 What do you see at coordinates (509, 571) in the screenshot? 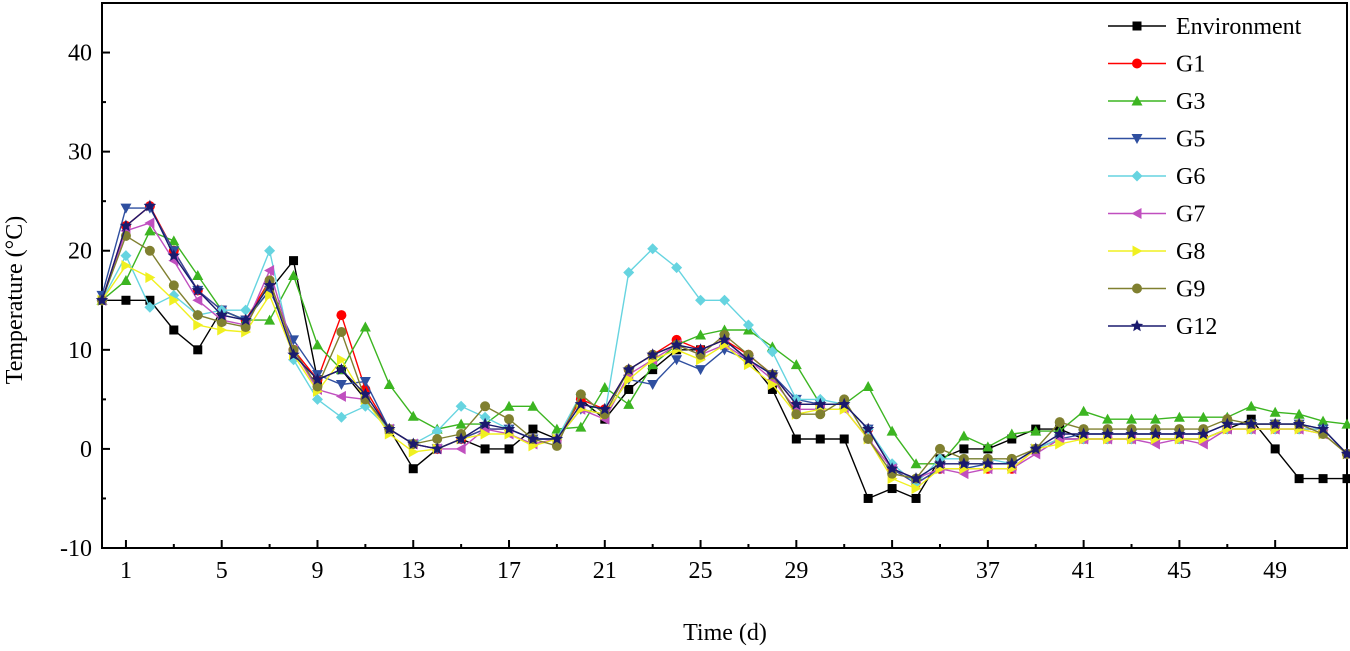
I see `x-tick-label: 17` at bounding box center [509, 571].